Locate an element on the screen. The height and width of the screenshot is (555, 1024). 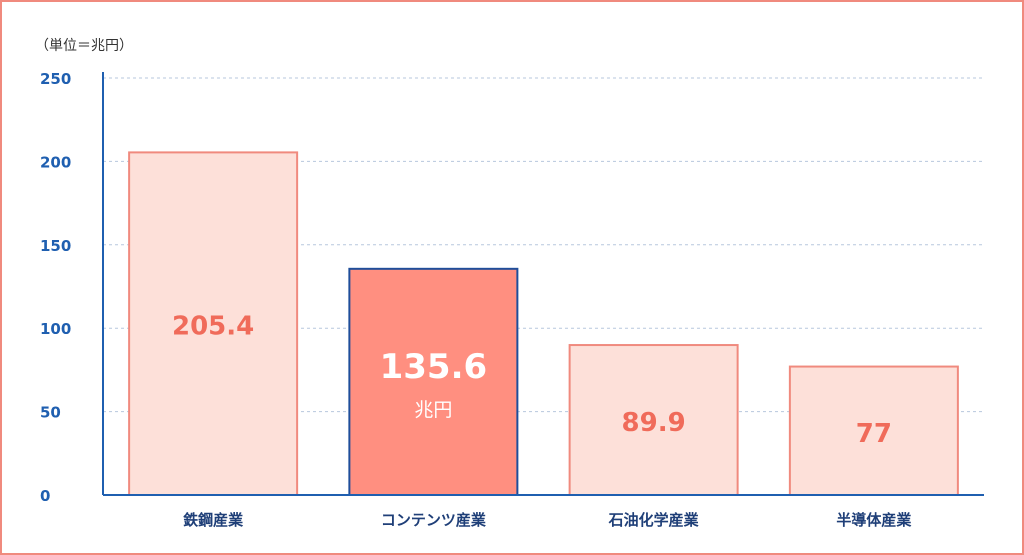
y-tick-label: 50 is located at coordinates (50, 413).